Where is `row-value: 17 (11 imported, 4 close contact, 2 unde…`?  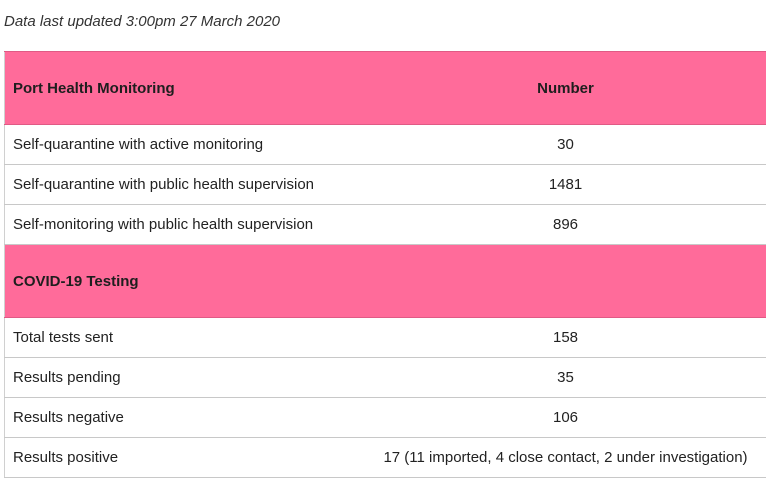 row-value: 17 (11 imported, 4 close contact, 2 unde… is located at coordinates (565, 457).